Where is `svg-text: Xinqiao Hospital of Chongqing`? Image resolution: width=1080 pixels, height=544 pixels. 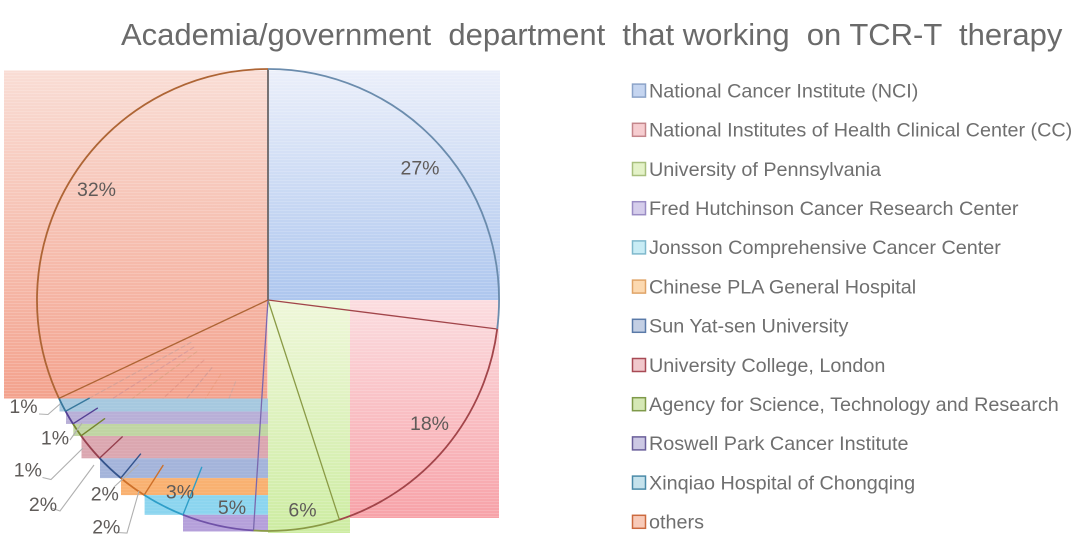 svg-text: Xinqiao Hospital of Chongqing is located at coordinates (782, 483).